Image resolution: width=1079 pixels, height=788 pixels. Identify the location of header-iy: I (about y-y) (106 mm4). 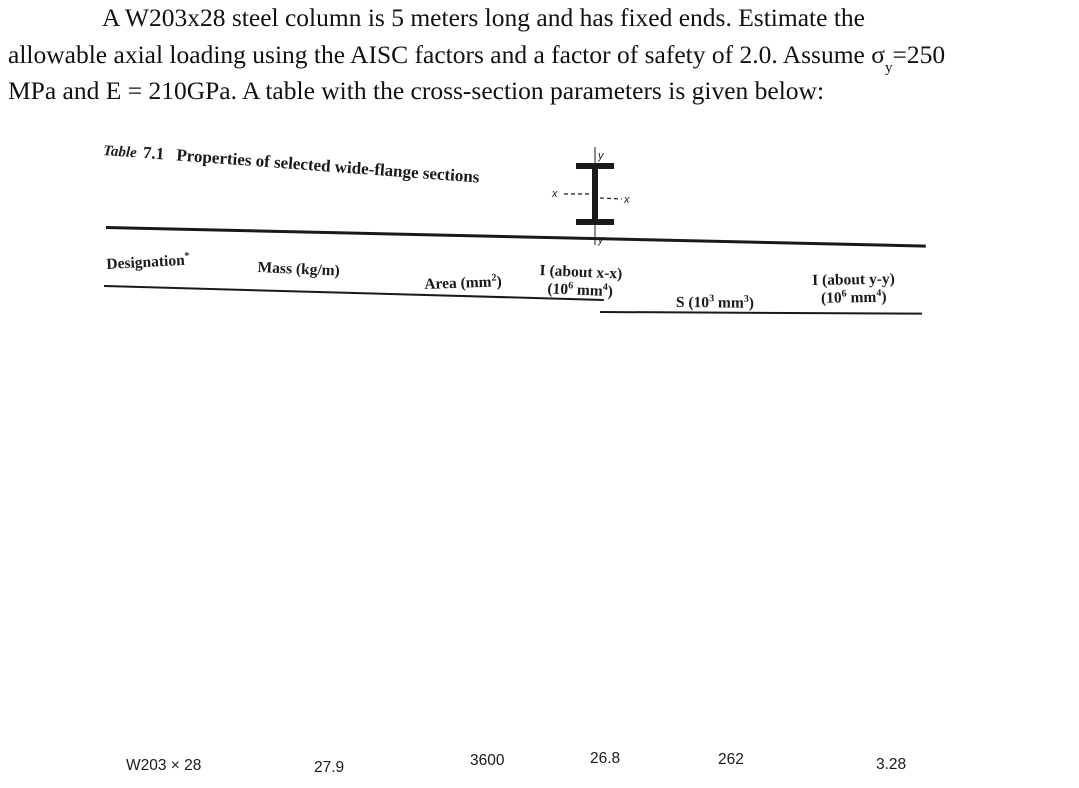
(853, 290).